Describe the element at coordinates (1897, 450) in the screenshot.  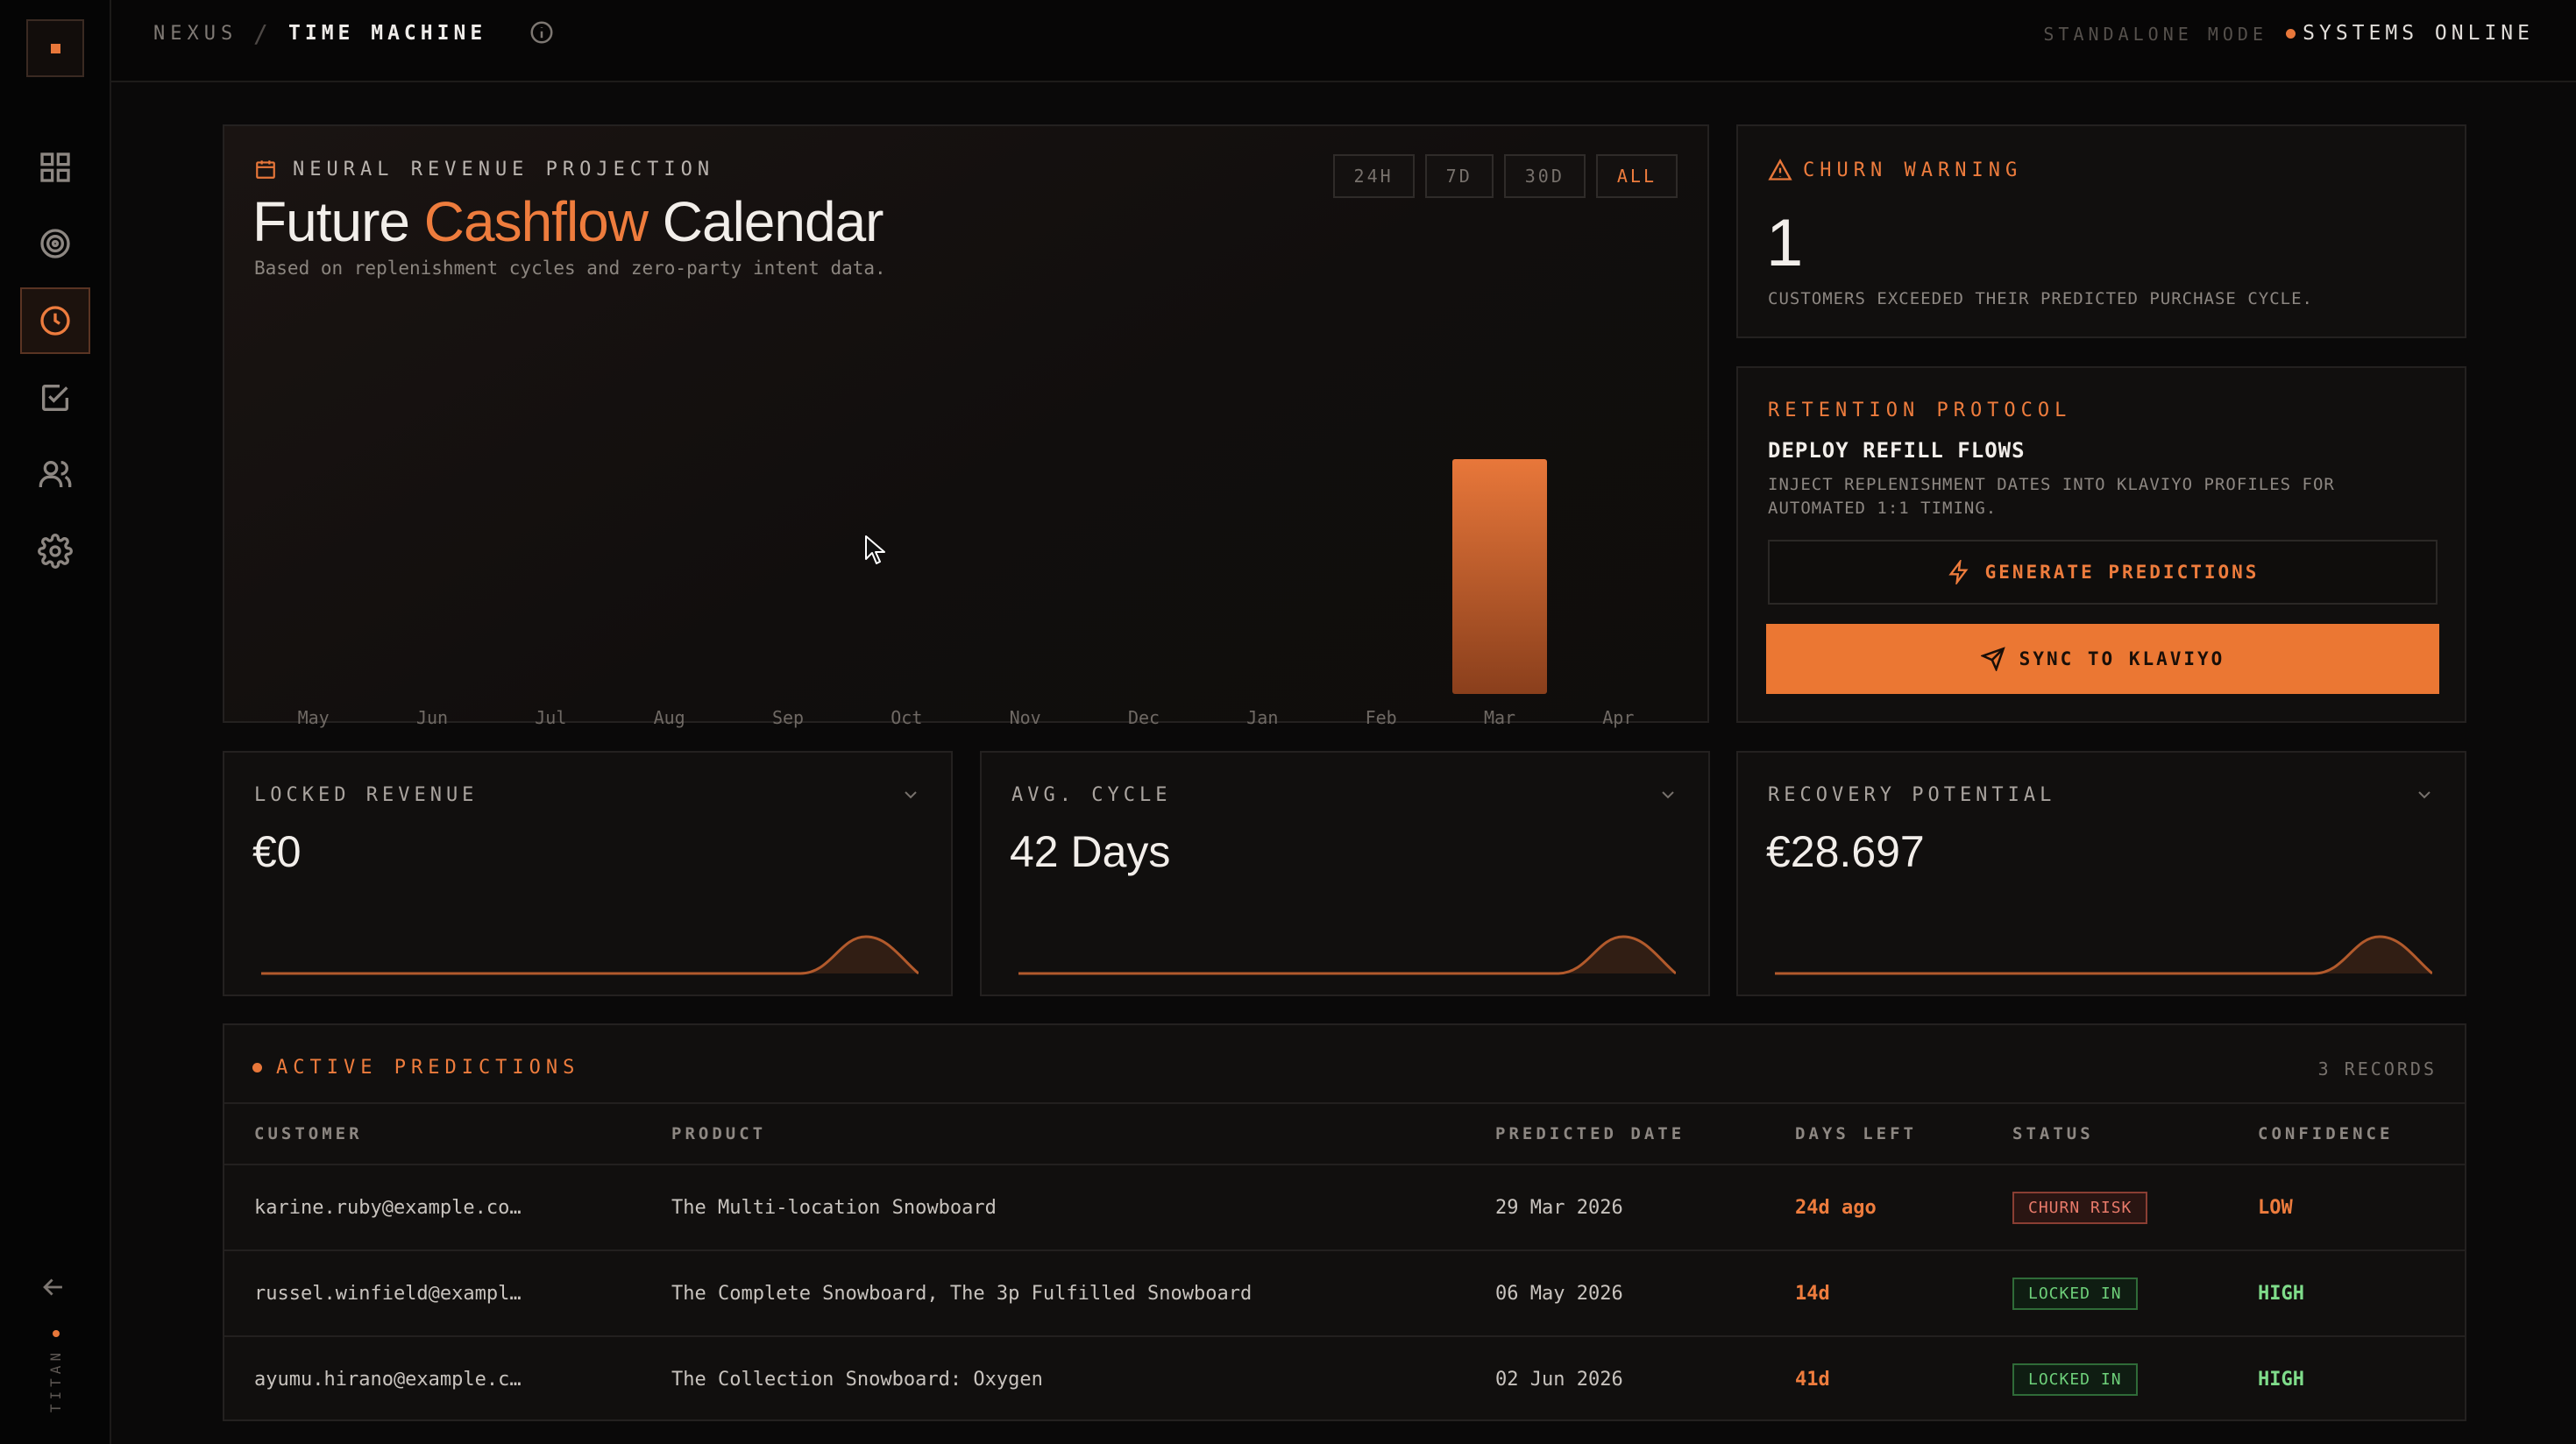
I see `retention-title: DEPLOY REFILL FLOWS` at that location.